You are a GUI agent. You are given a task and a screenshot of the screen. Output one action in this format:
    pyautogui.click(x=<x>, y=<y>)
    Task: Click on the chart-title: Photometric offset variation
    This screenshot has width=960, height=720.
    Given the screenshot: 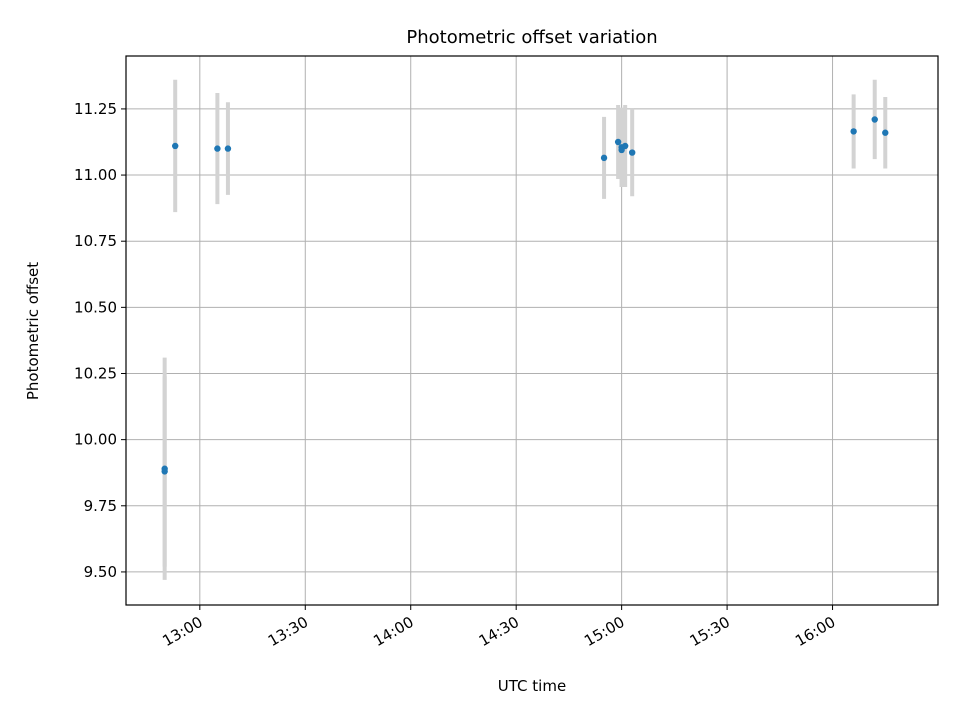 What is the action you would take?
    pyautogui.click(x=531, y=37)
    